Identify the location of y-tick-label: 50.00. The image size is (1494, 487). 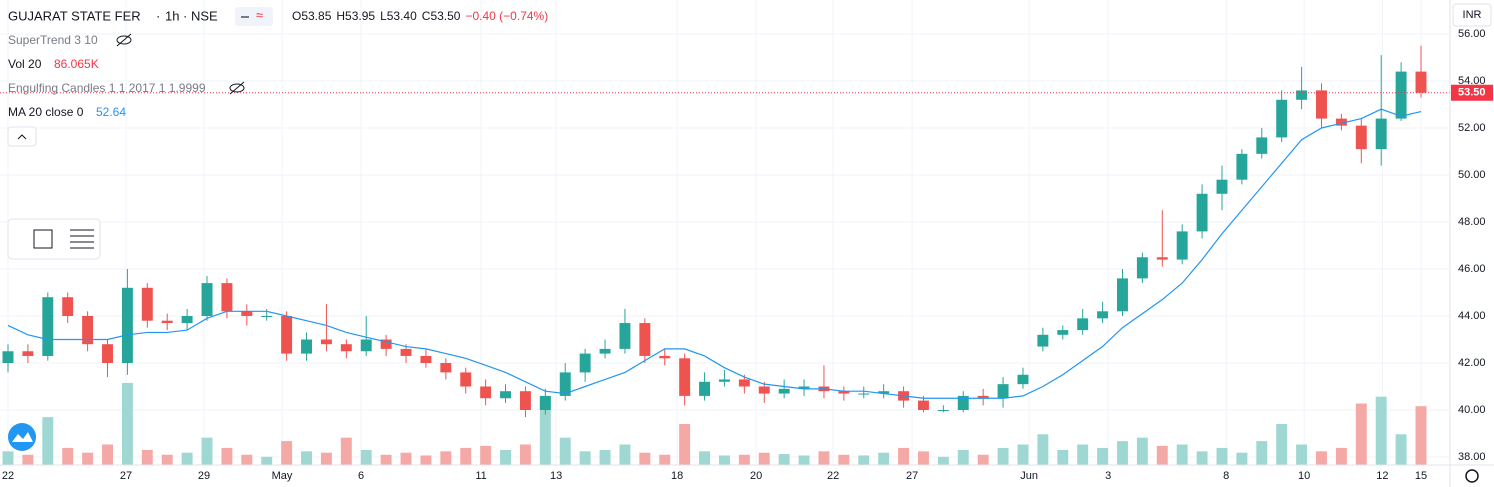
(1472, 175).